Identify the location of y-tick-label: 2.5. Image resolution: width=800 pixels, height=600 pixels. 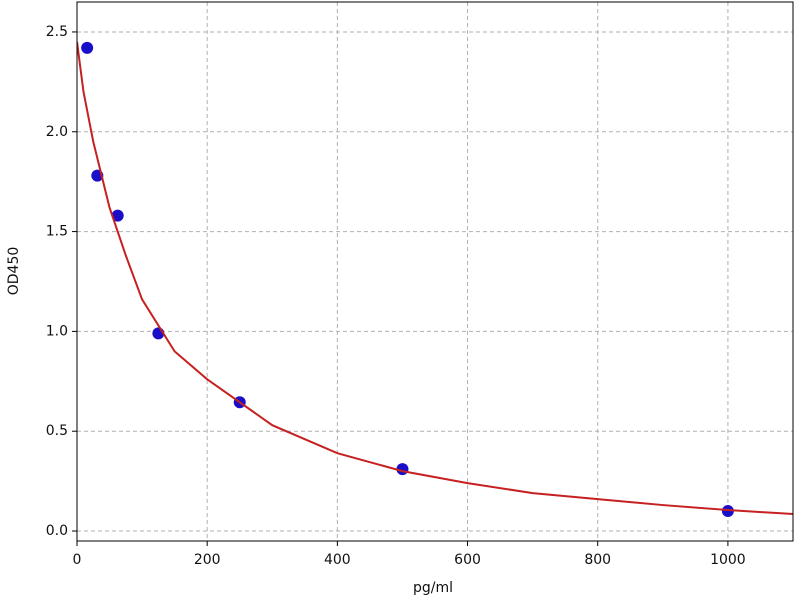
(57, 32).